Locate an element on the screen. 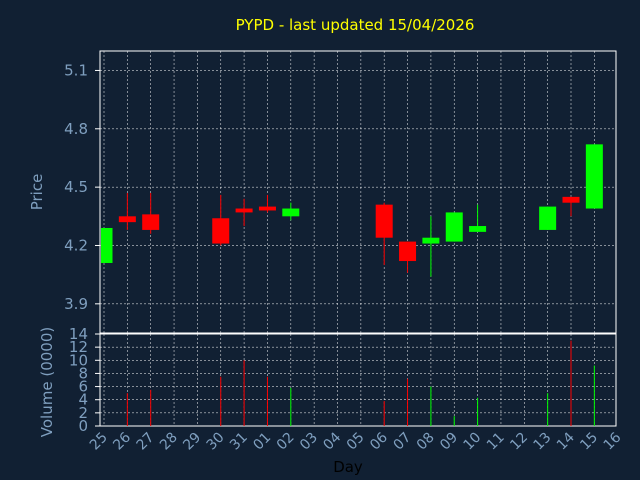 This screenshot has height=480, width=640. volume-tick-label: 14 is located at coordinates (78, 334).